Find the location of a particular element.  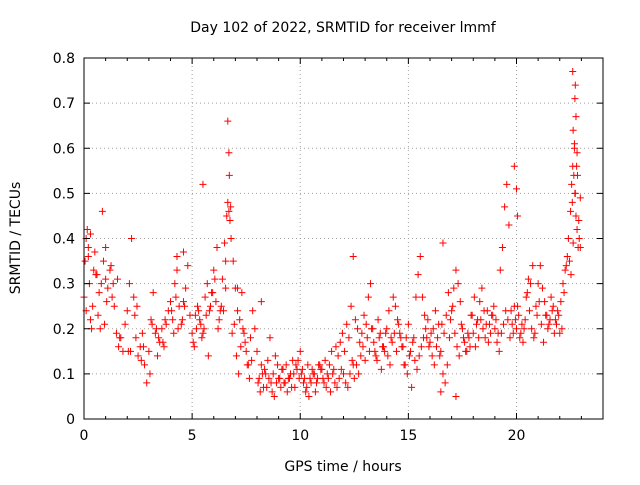

y-tick-label: 0.6 is located at coordinates (64, 149).